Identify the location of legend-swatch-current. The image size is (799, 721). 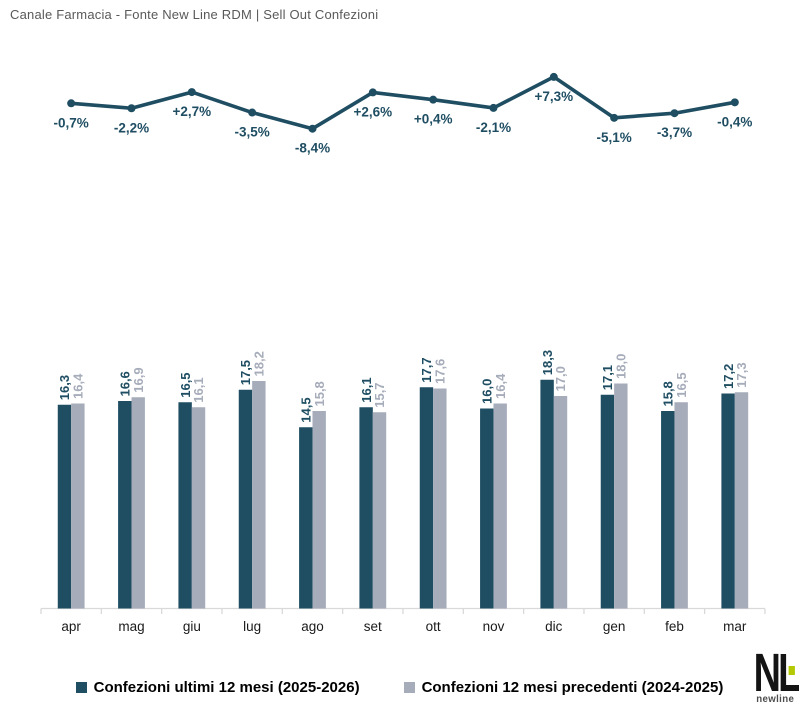
(81, 687).